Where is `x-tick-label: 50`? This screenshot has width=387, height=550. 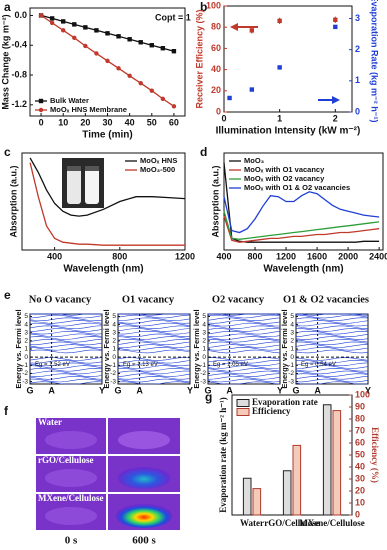 x-tick-label: 50 is located at coordinates (152, 122).